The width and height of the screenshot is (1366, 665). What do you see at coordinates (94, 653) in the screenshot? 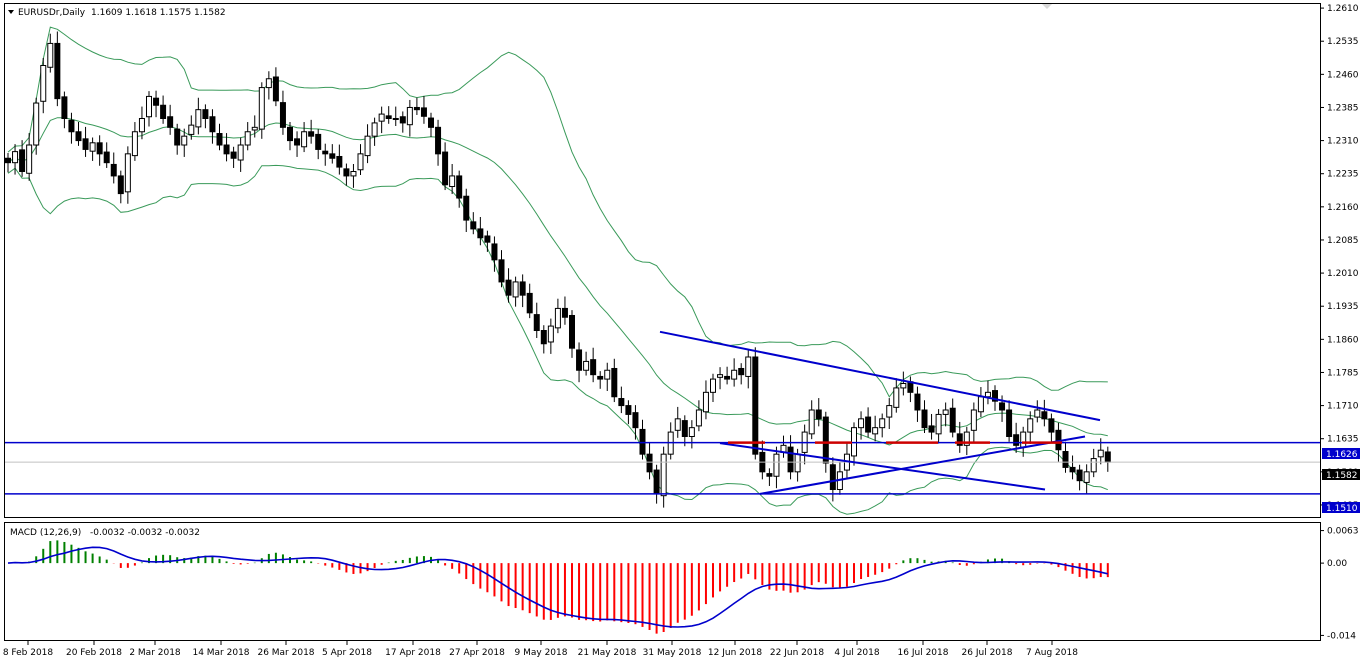
I see `time-tick-label: 20 Feb 2018` at bounding box center [94, 653].